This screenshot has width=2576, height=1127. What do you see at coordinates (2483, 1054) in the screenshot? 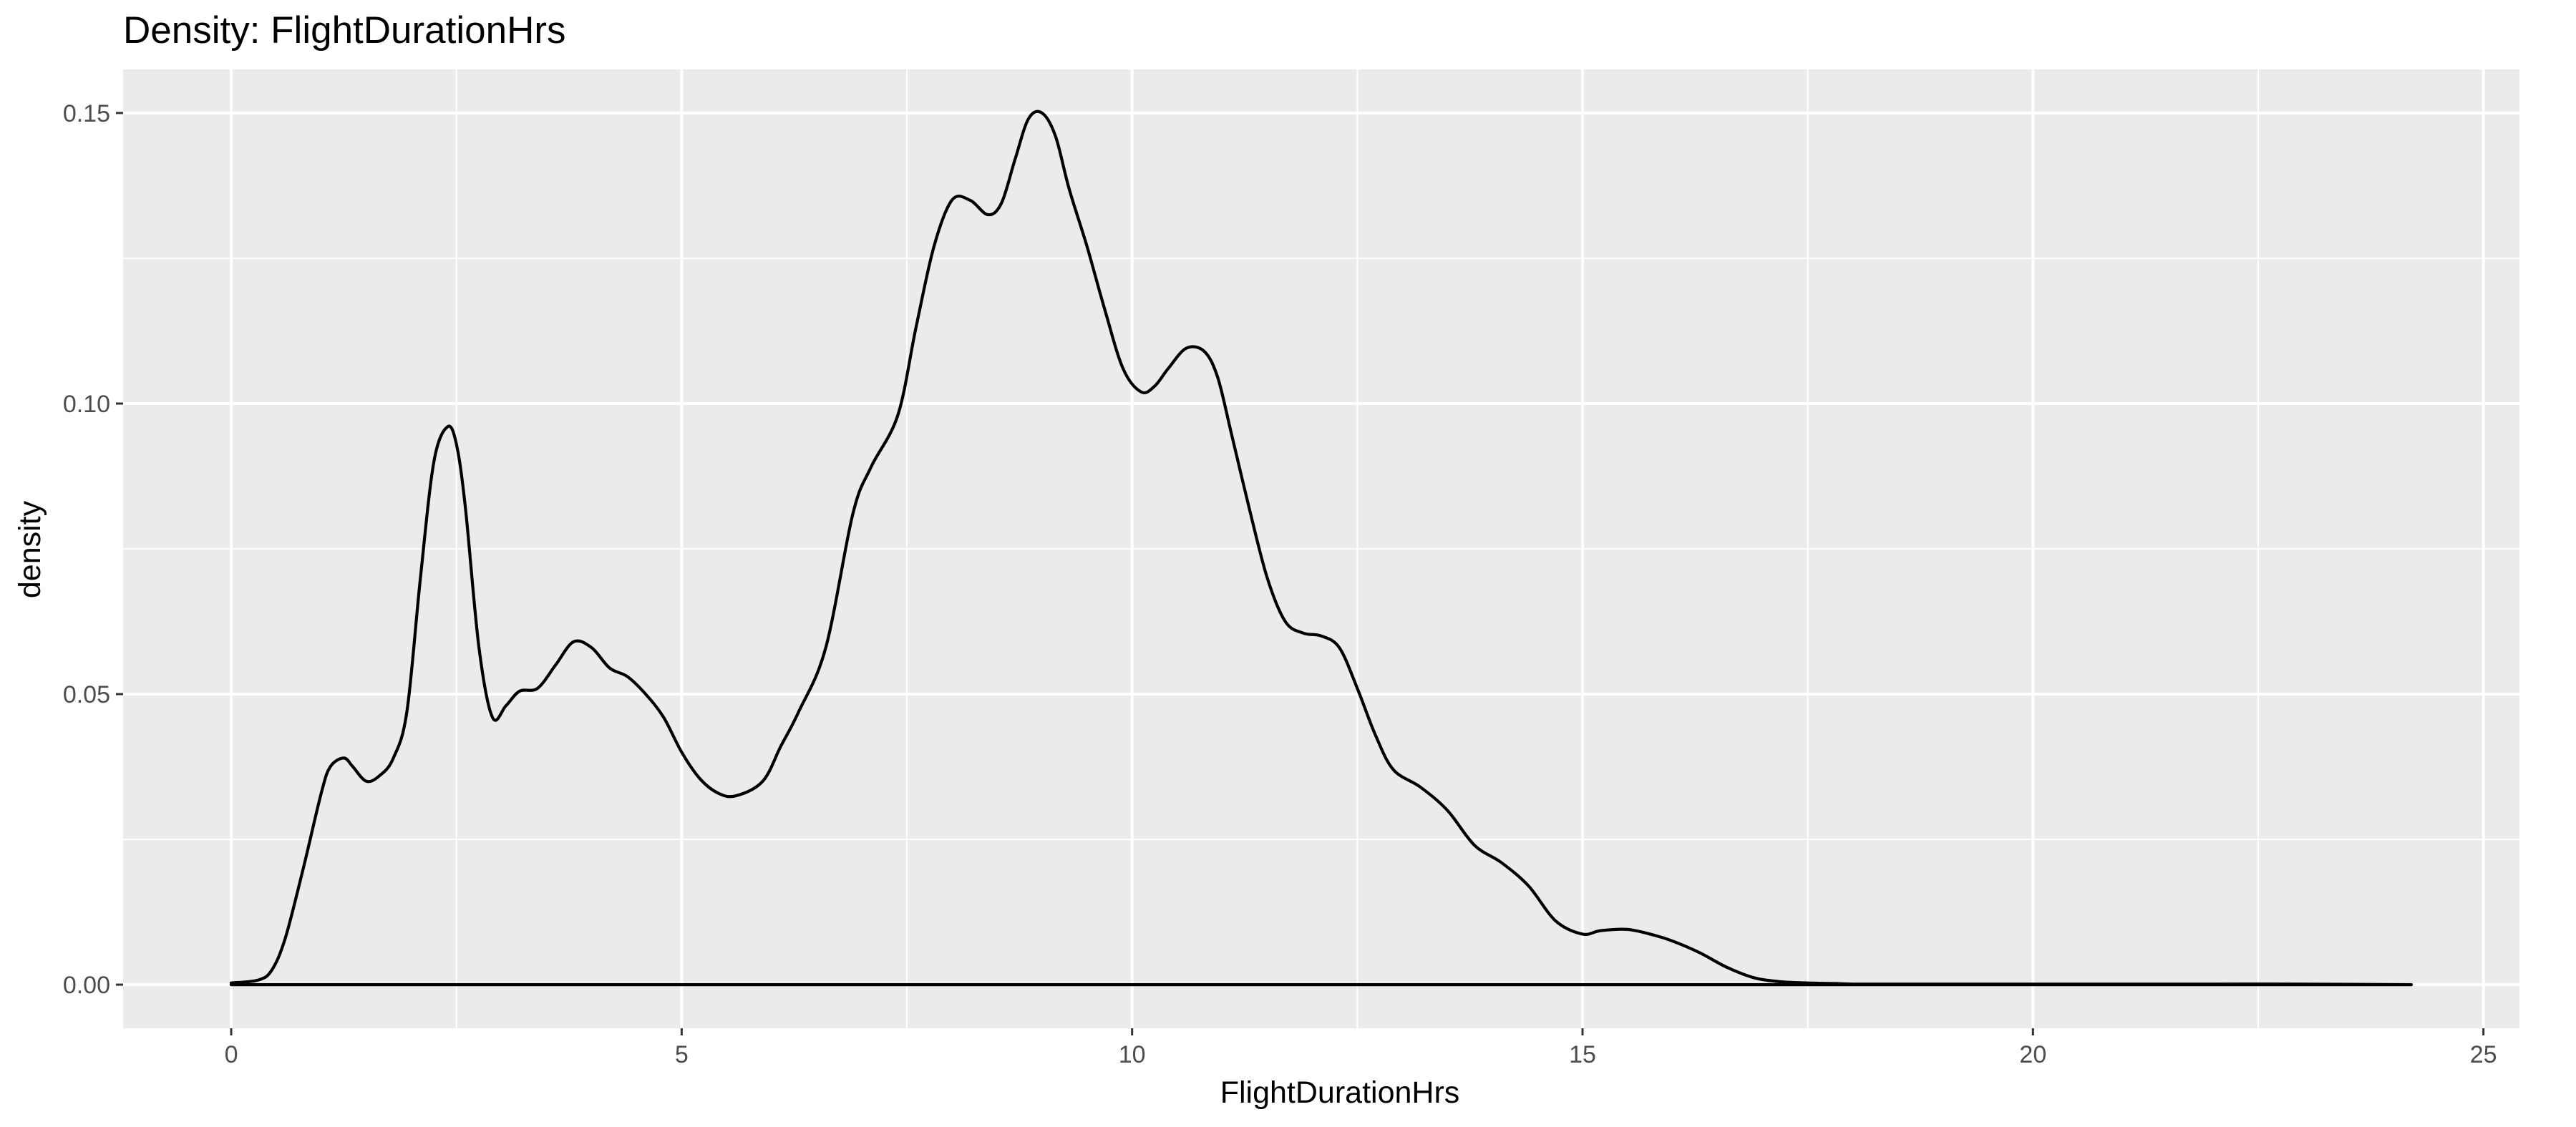
I see `x-tick-label: 25` at bounding box center [2483, 1054].